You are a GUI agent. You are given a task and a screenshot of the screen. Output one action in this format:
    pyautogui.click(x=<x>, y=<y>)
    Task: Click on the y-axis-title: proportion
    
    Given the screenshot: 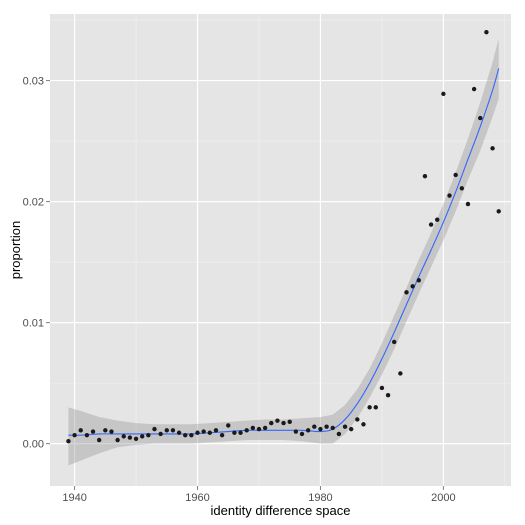 What is the action you would take?
    pyautogui.click(x=15, y=250)
    